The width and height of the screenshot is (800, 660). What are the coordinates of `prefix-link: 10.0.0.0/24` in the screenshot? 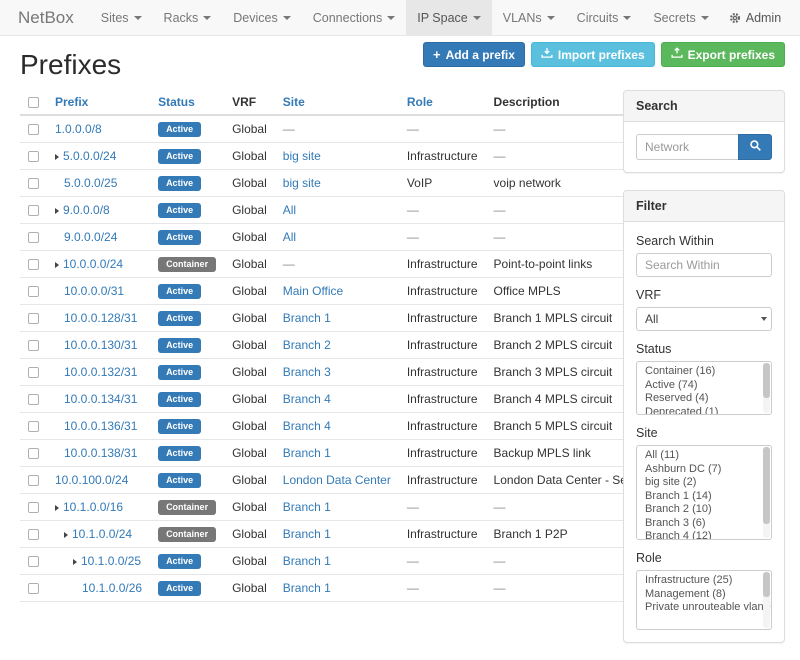 It's located at (93, 264).